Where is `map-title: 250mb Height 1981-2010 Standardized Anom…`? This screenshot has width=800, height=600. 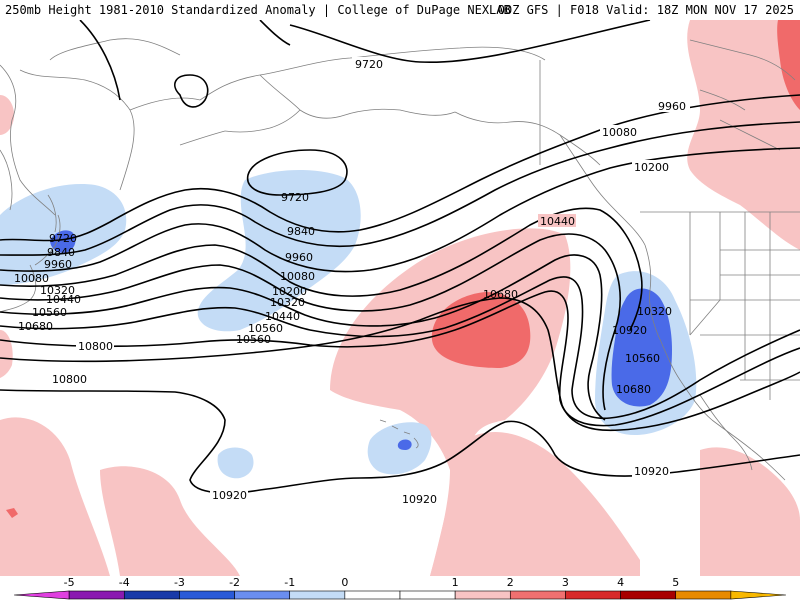 map-title: 250mb Height 1981-2010 Standardized Anom… is located at coordinates (258, 10).